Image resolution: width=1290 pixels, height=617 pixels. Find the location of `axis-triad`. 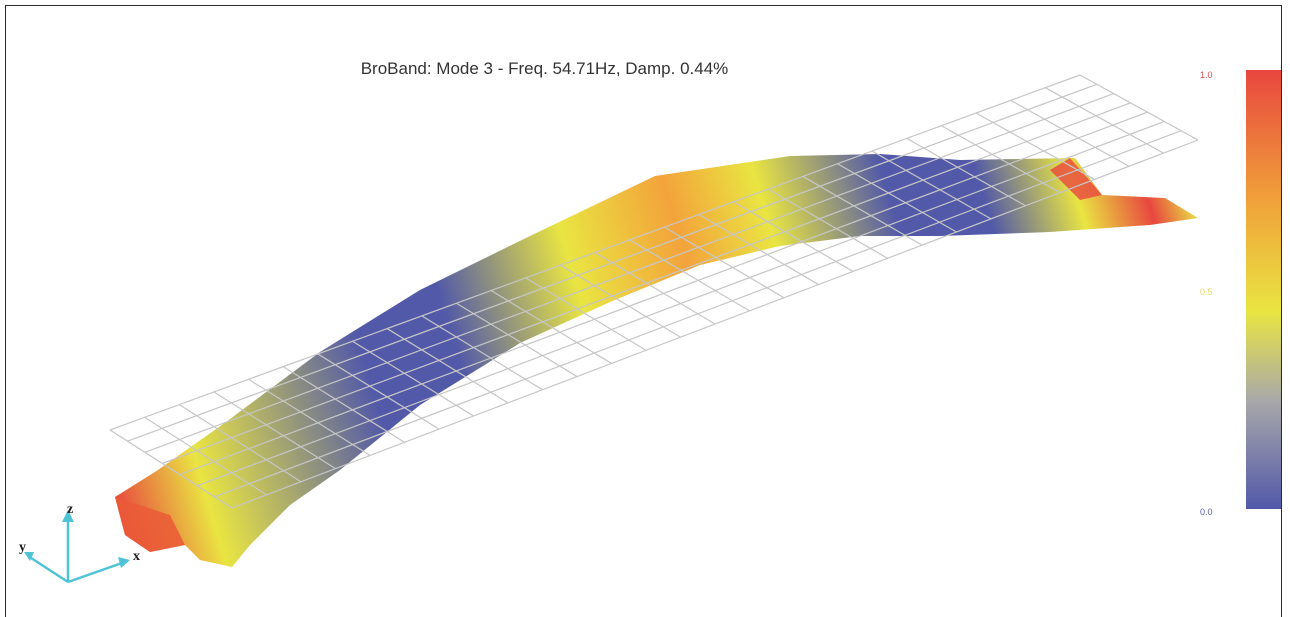

axis-triad is located at coordinates (77, 547).